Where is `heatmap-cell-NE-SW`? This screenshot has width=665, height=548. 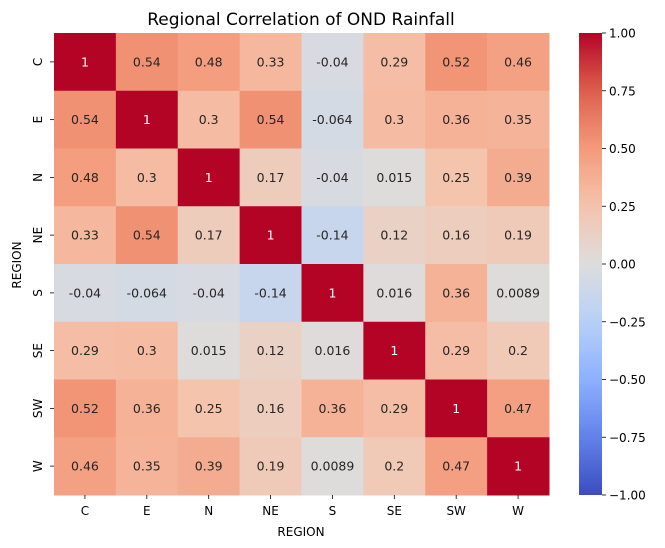
heatmap-cell-NE-SW is located at coordinates (456, 235).